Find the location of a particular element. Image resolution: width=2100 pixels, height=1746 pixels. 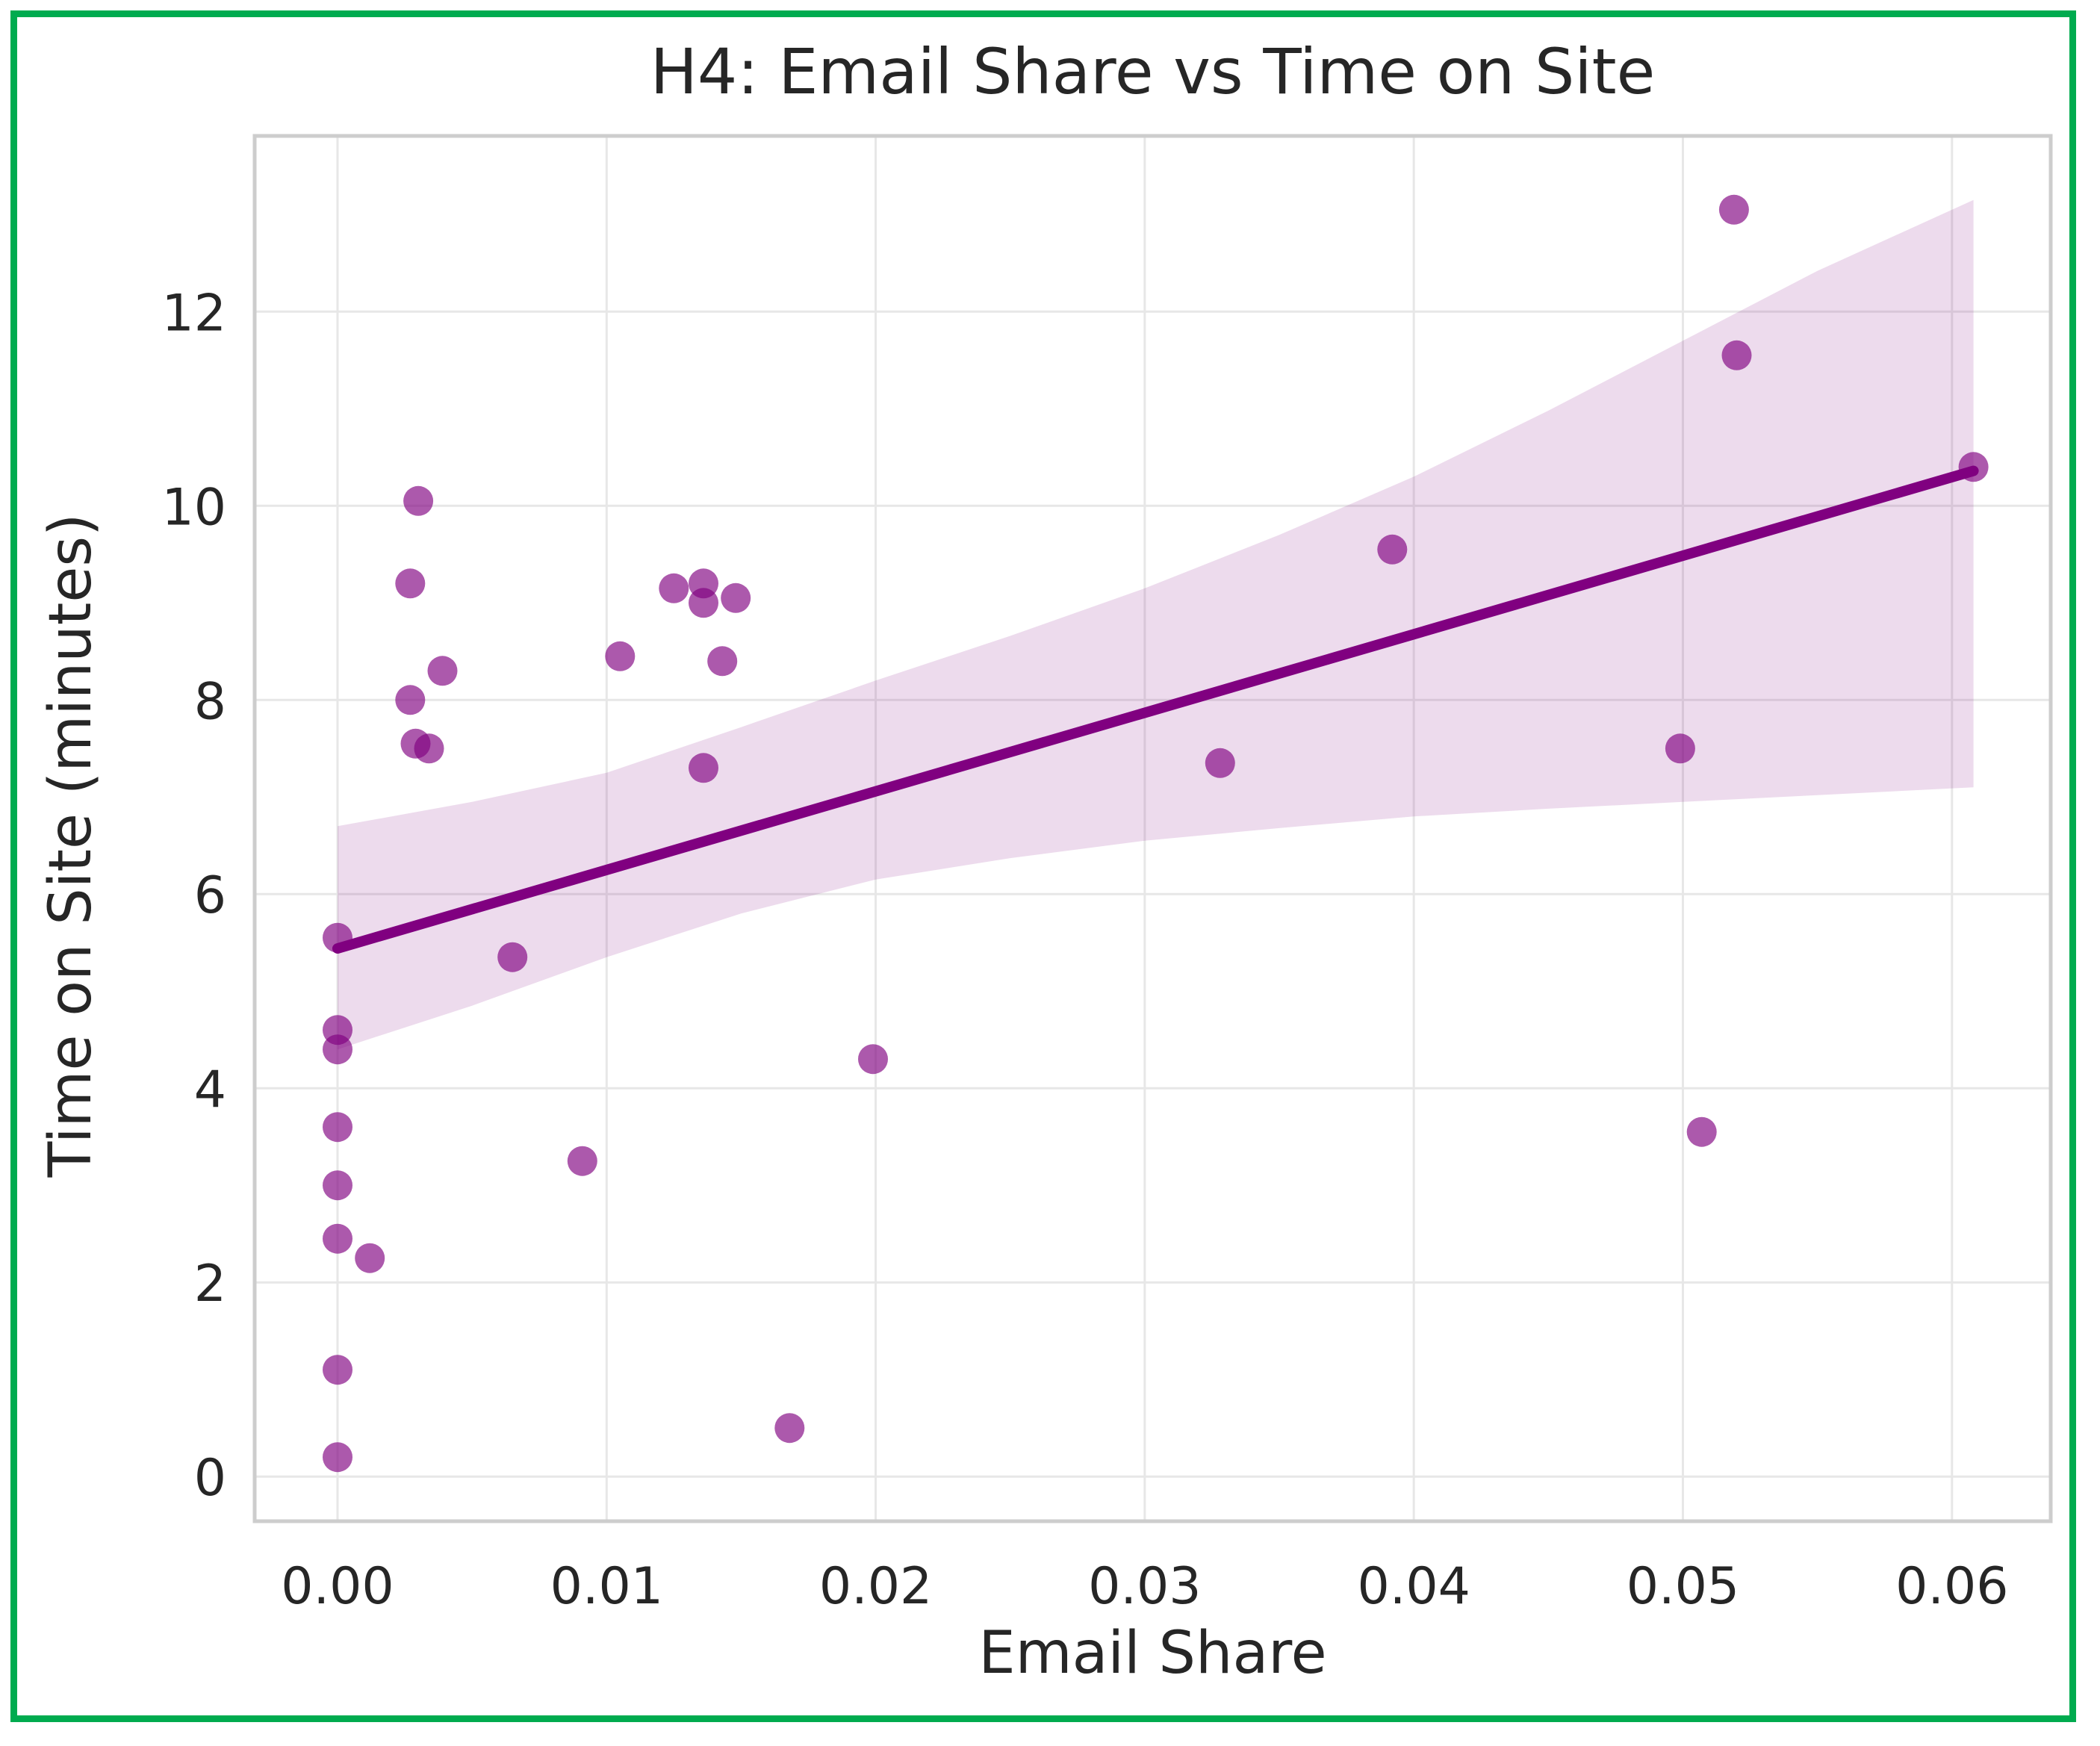

y-tick-label: 10 is located at coordinates (193, 507).